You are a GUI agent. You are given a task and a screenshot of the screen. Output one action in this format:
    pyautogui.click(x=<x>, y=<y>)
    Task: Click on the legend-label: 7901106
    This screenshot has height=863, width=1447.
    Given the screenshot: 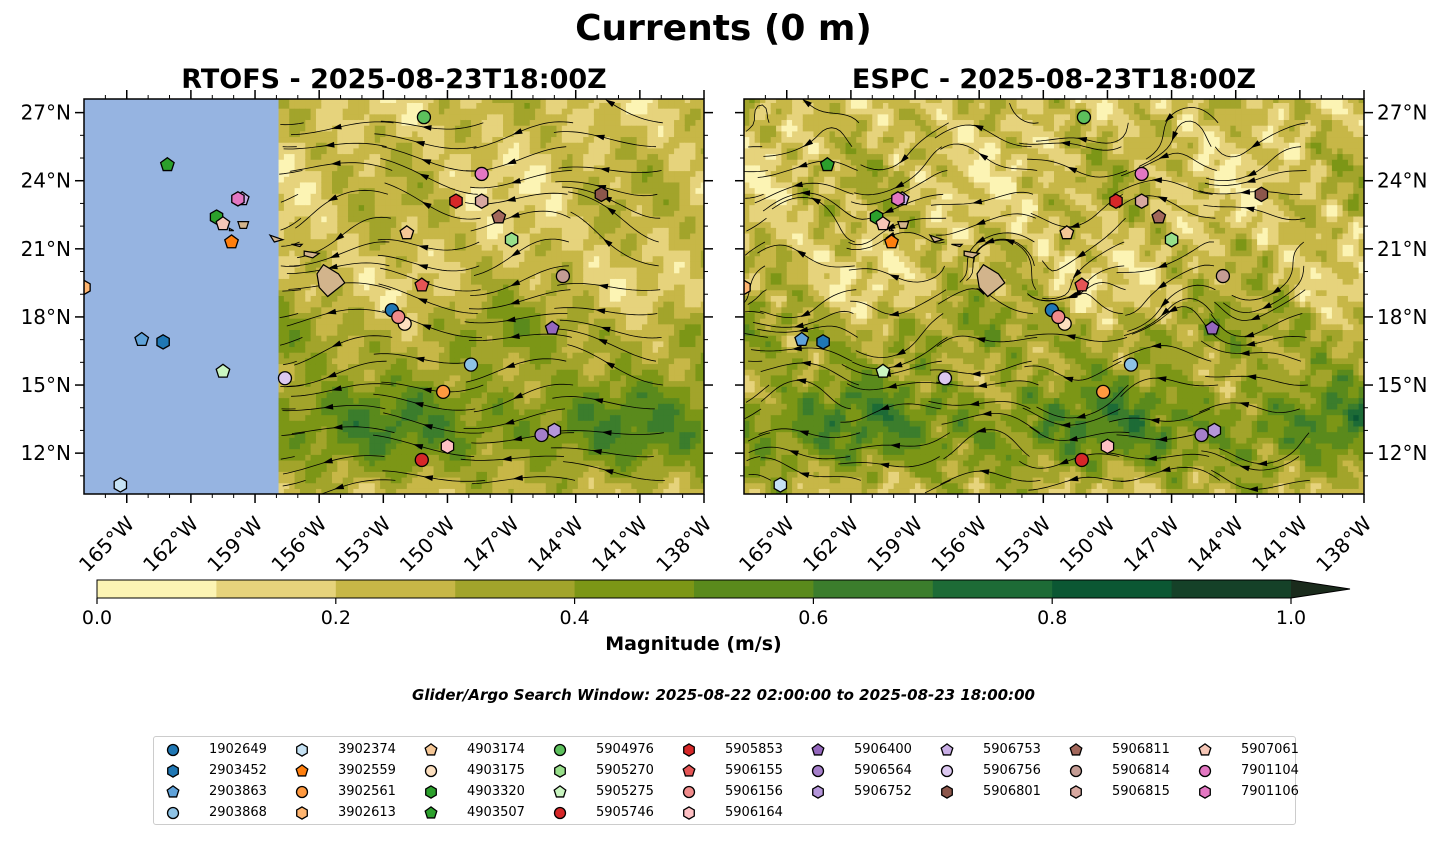 What is the action you would take?
    pyautogui.click(x=1270, y=791)
    